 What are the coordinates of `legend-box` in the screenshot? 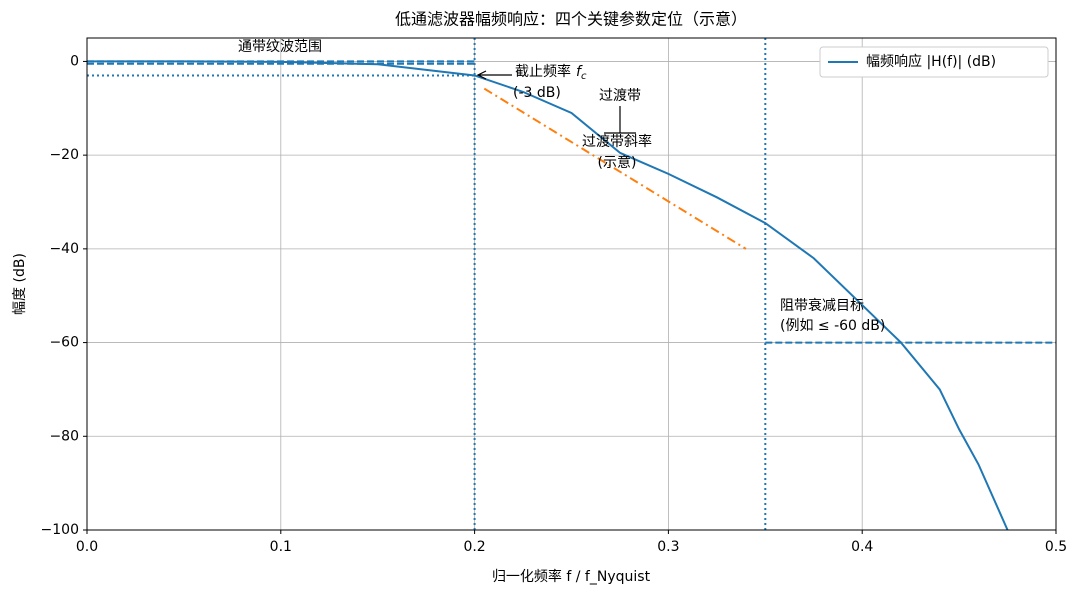 It's located at (934, 62).